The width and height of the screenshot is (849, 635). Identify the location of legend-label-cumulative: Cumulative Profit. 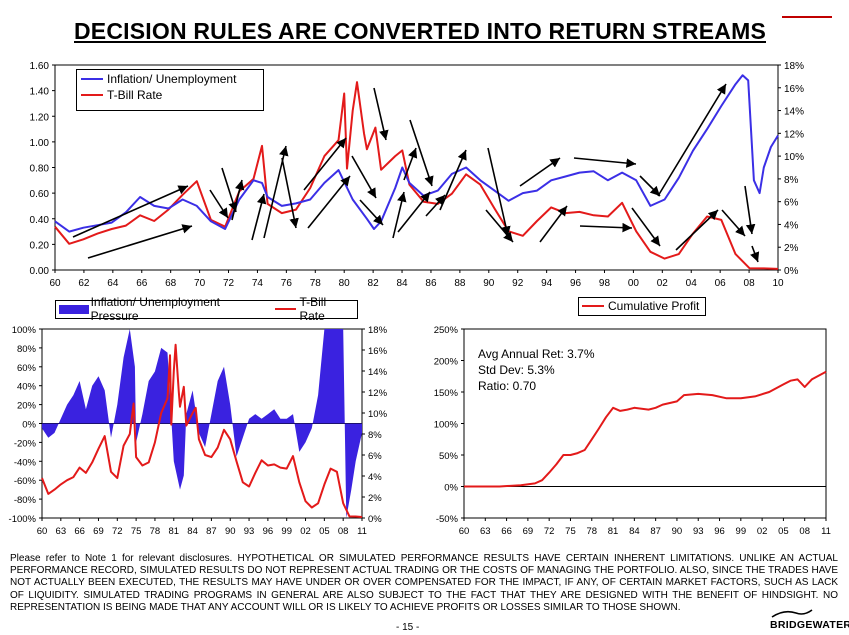
(654, 306).